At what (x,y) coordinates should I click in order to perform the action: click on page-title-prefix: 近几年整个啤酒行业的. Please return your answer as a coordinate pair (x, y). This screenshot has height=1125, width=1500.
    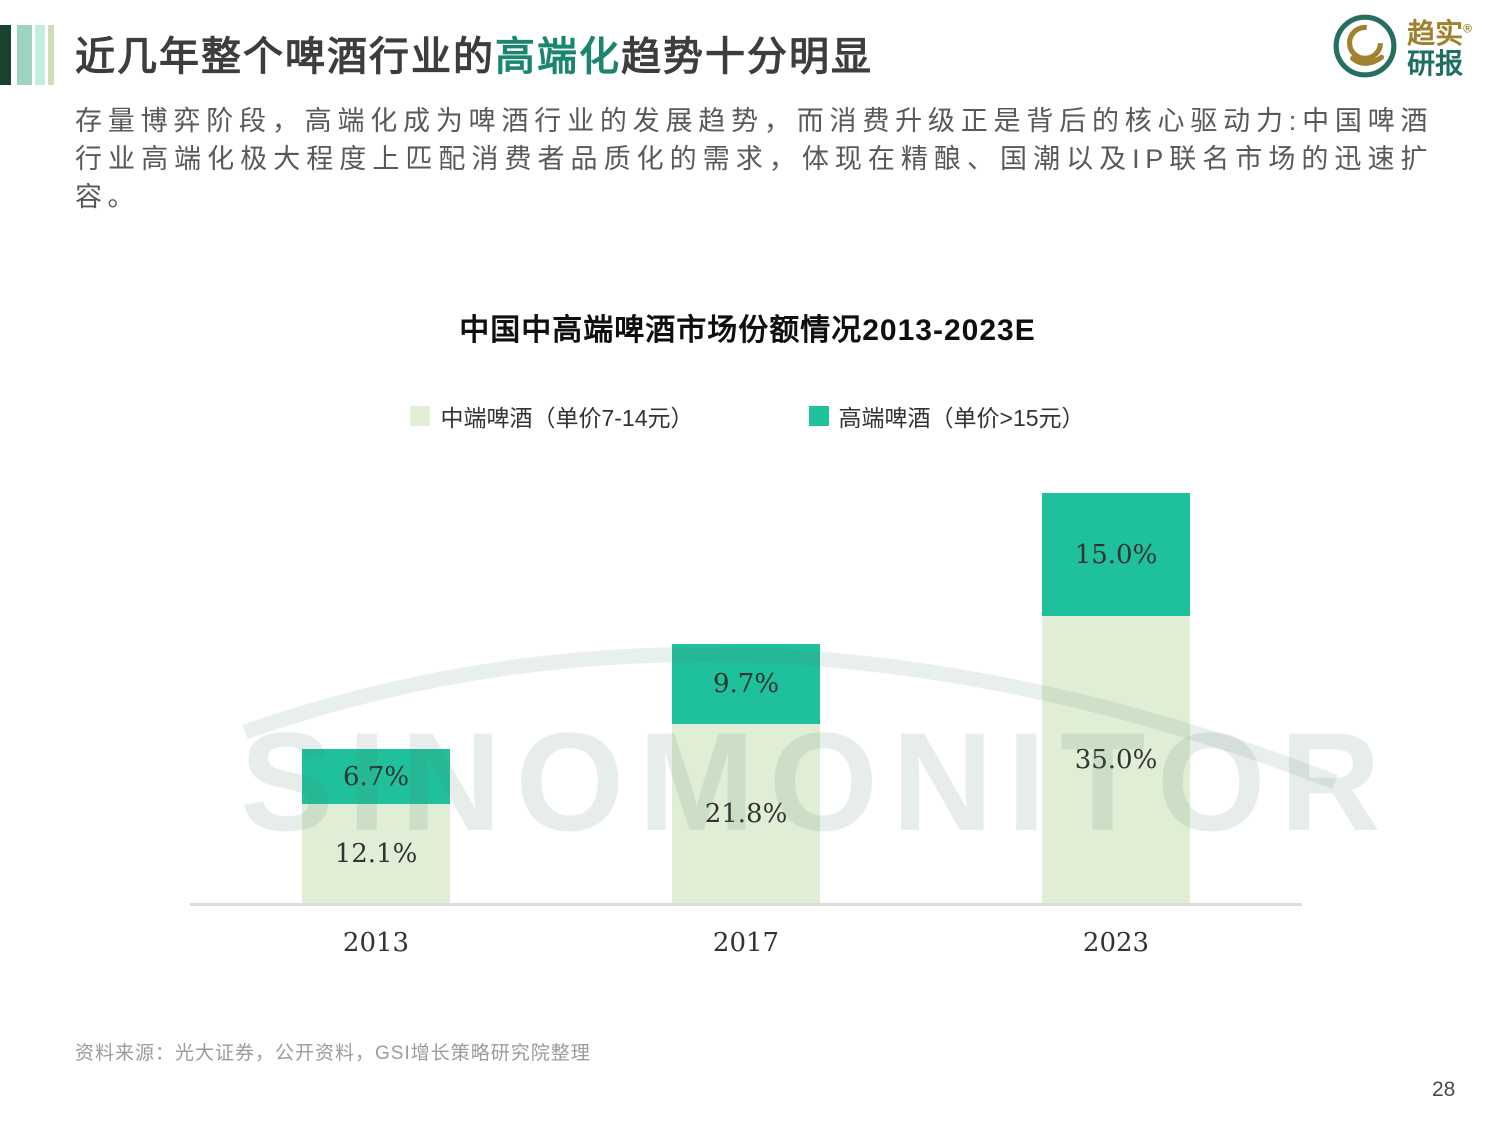
    Looking at the image, I should click on (285, 57).